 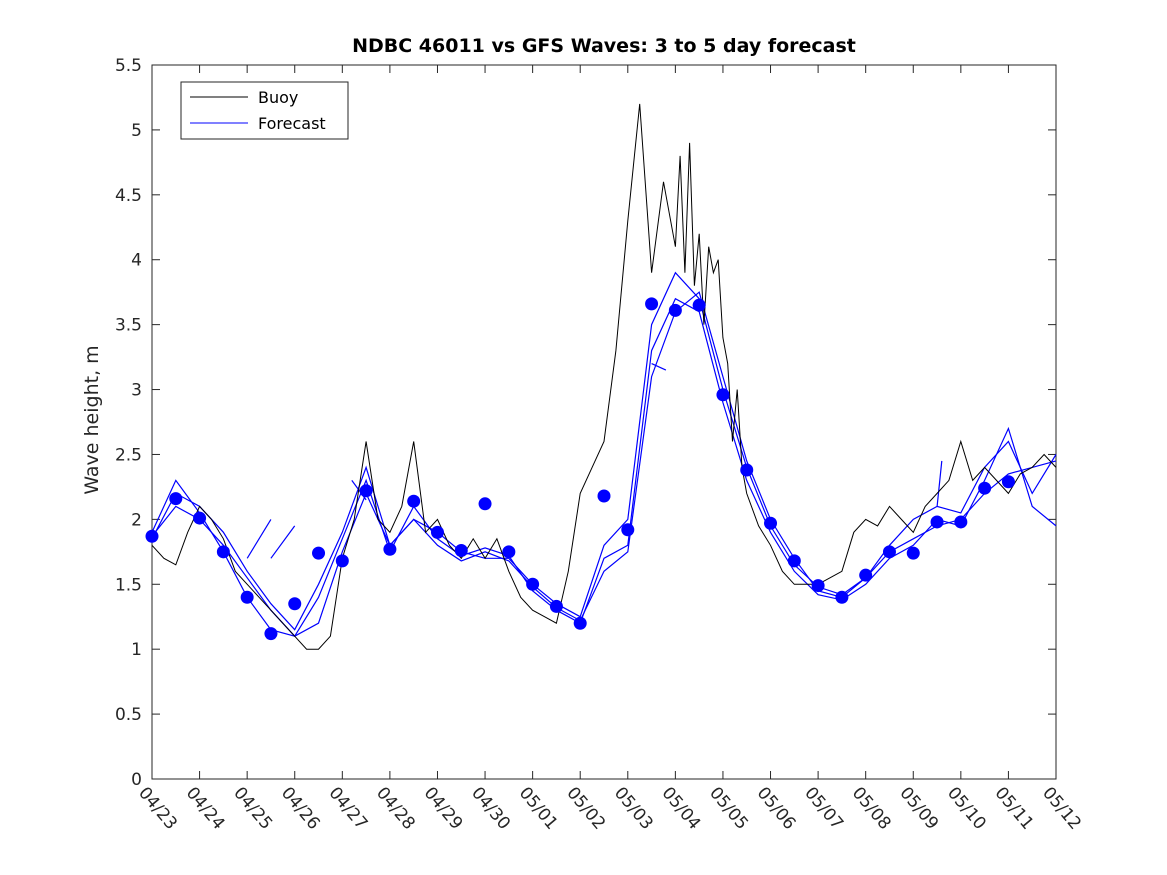 What do you see at coordinates (136, 131) in the screenshot?
I see `y-tick-label: 5` at bounding box center [136, 131].